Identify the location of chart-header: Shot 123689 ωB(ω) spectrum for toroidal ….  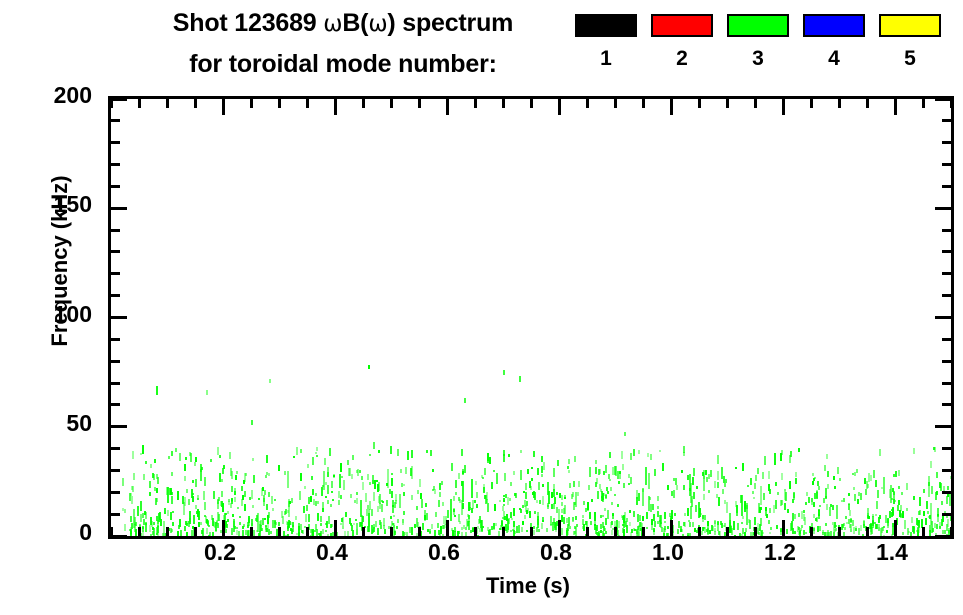
(481, 46).